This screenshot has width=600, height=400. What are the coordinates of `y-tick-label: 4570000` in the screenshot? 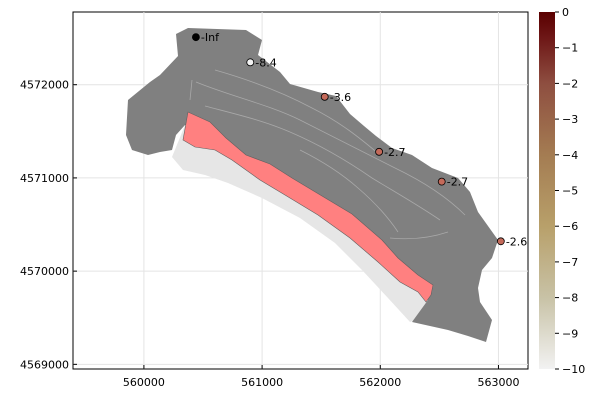 It's located at (44, 271).